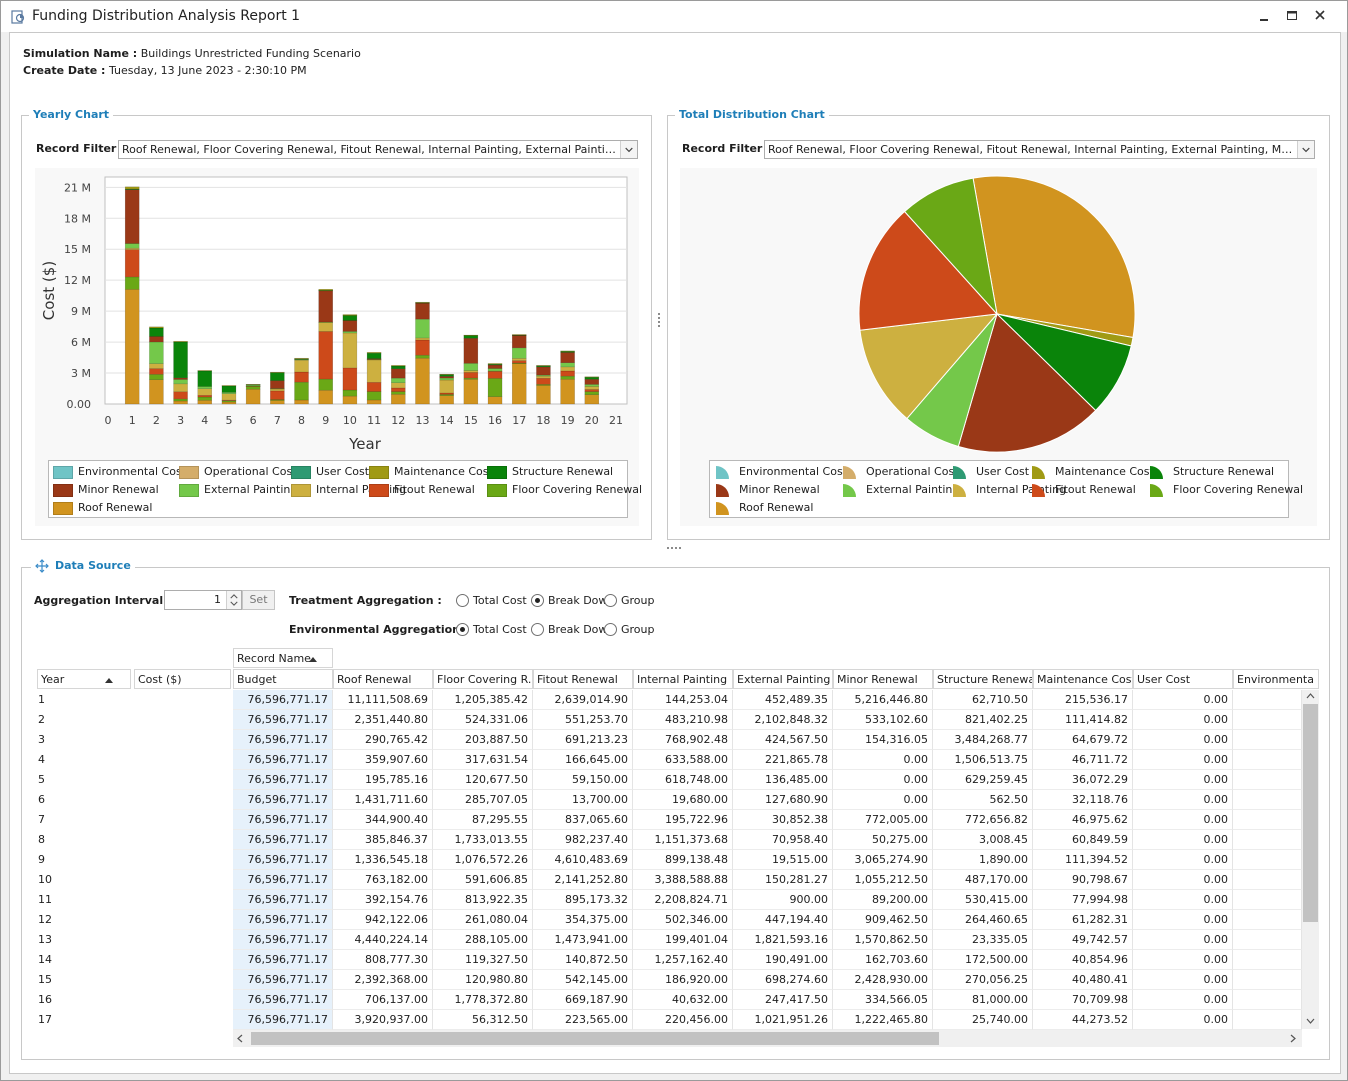 This screenshot has width=1348, height=1081. Describe the element at coordinates (483, 960) in the screenshot. I see `table-cell: 119,327.50` at that location.